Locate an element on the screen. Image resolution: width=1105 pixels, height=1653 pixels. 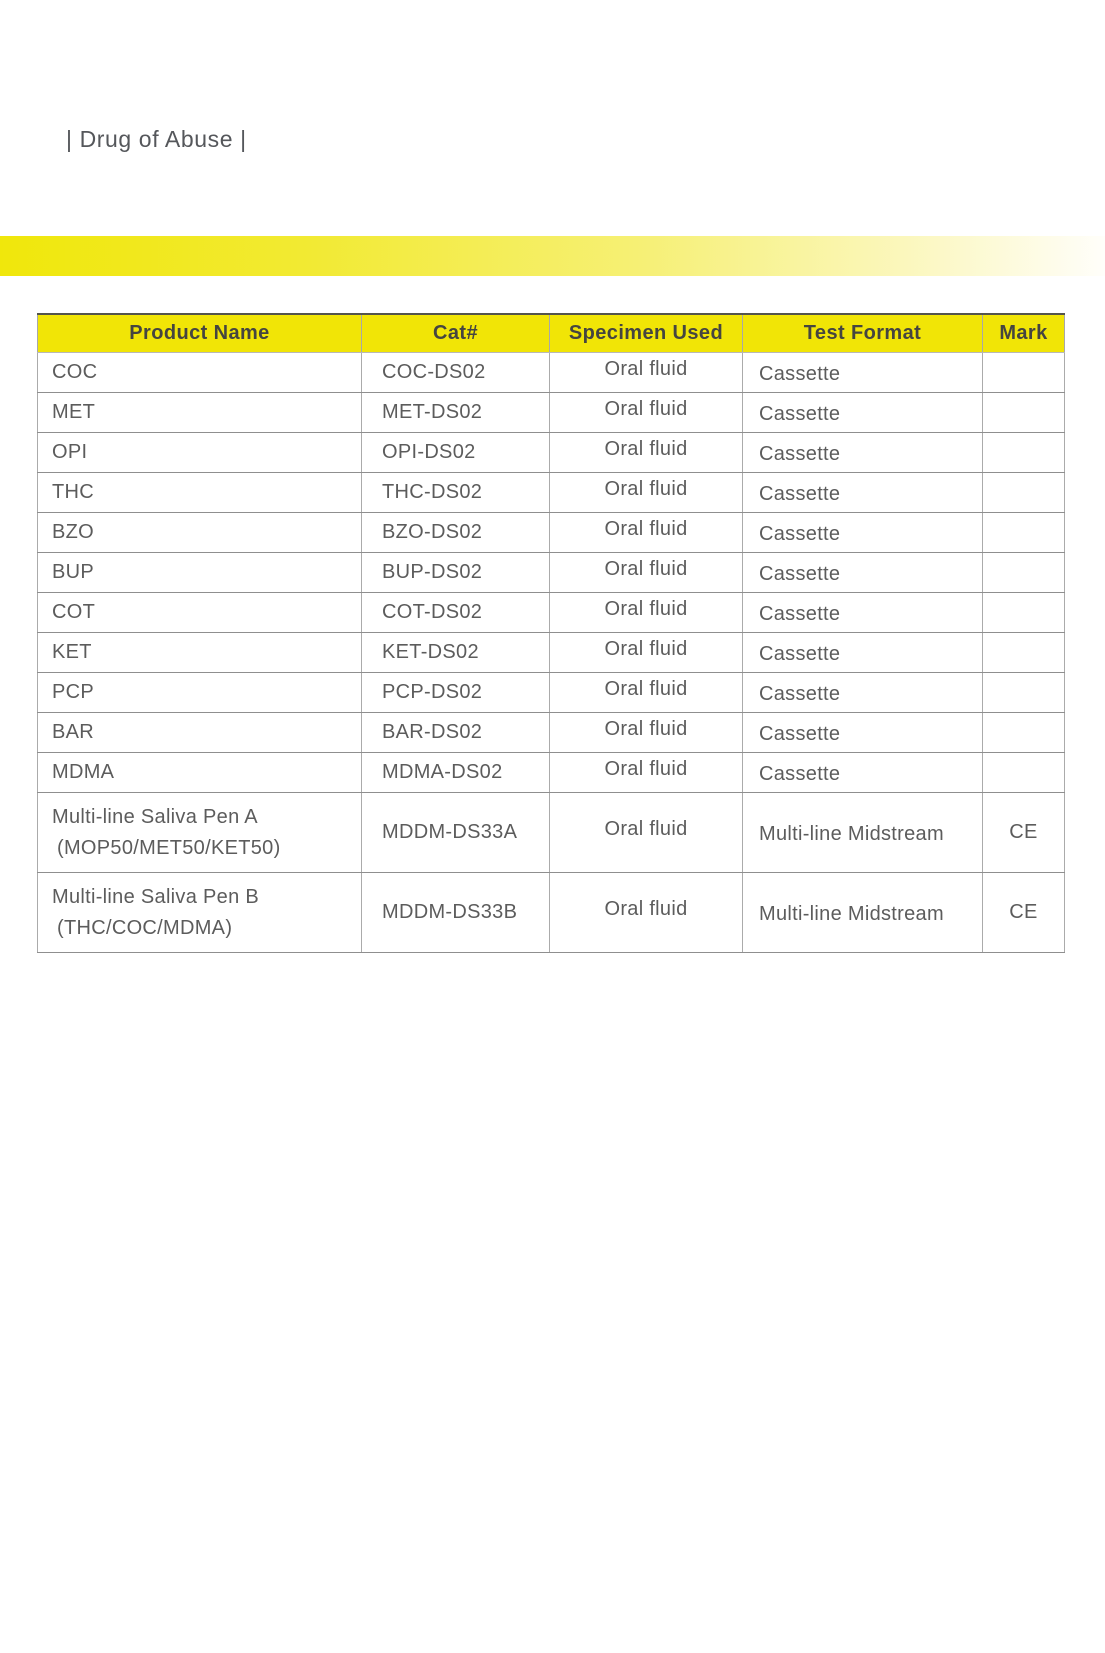
table-row: KET KET-DS02 Oral fluid Cassette is located at coordinates (551, 652).